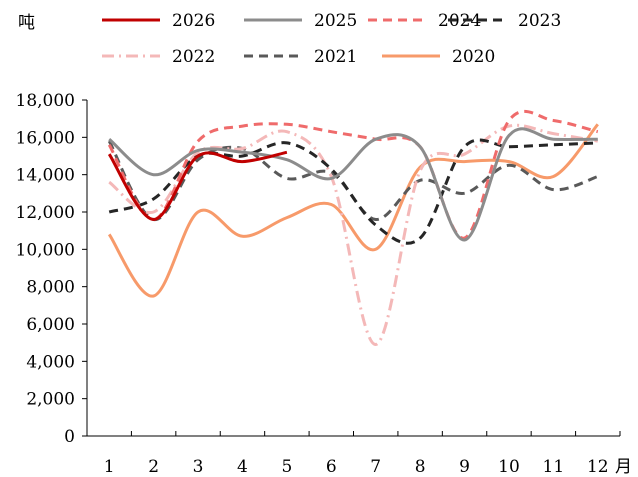  Describe the element at coordinates (459, 21) in the screenshot. I see `legend-label-2024: 2024` at that location.